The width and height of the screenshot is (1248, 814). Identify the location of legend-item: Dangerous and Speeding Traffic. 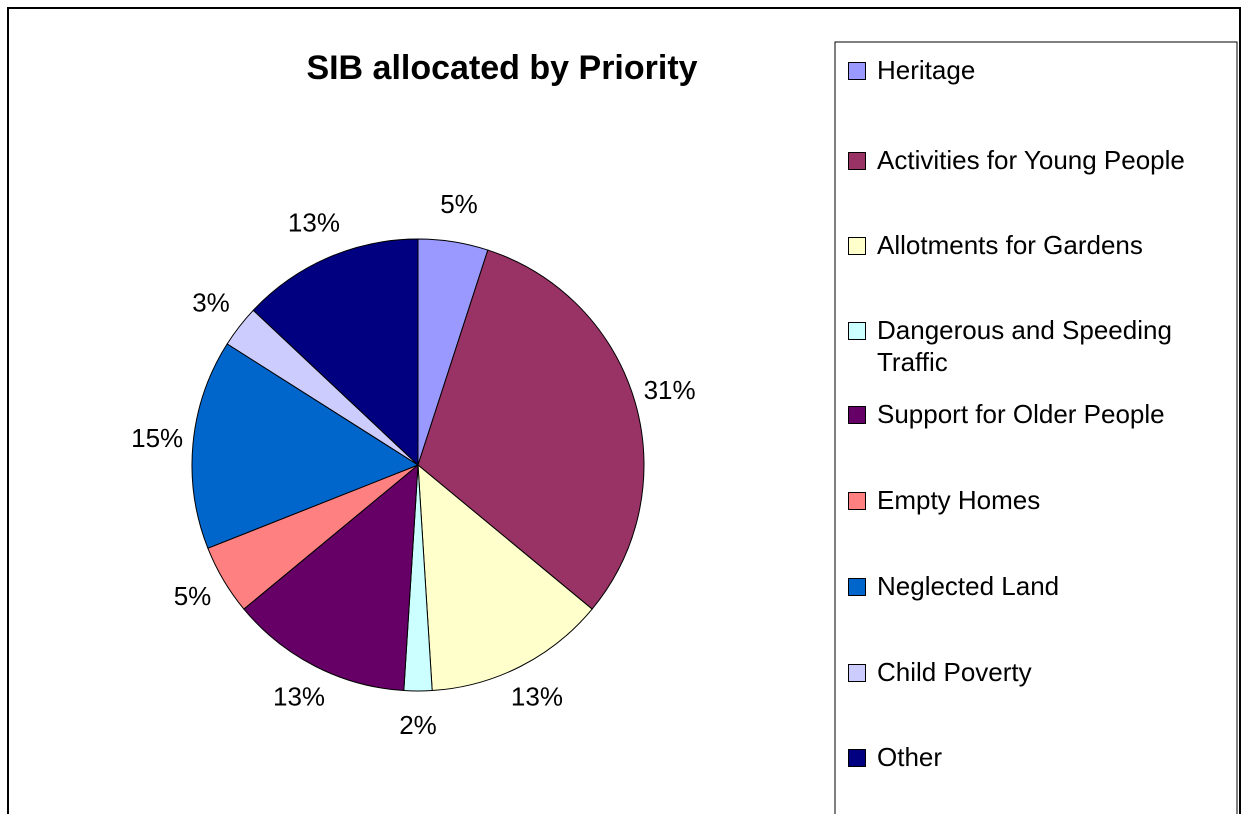
(1036, 346).